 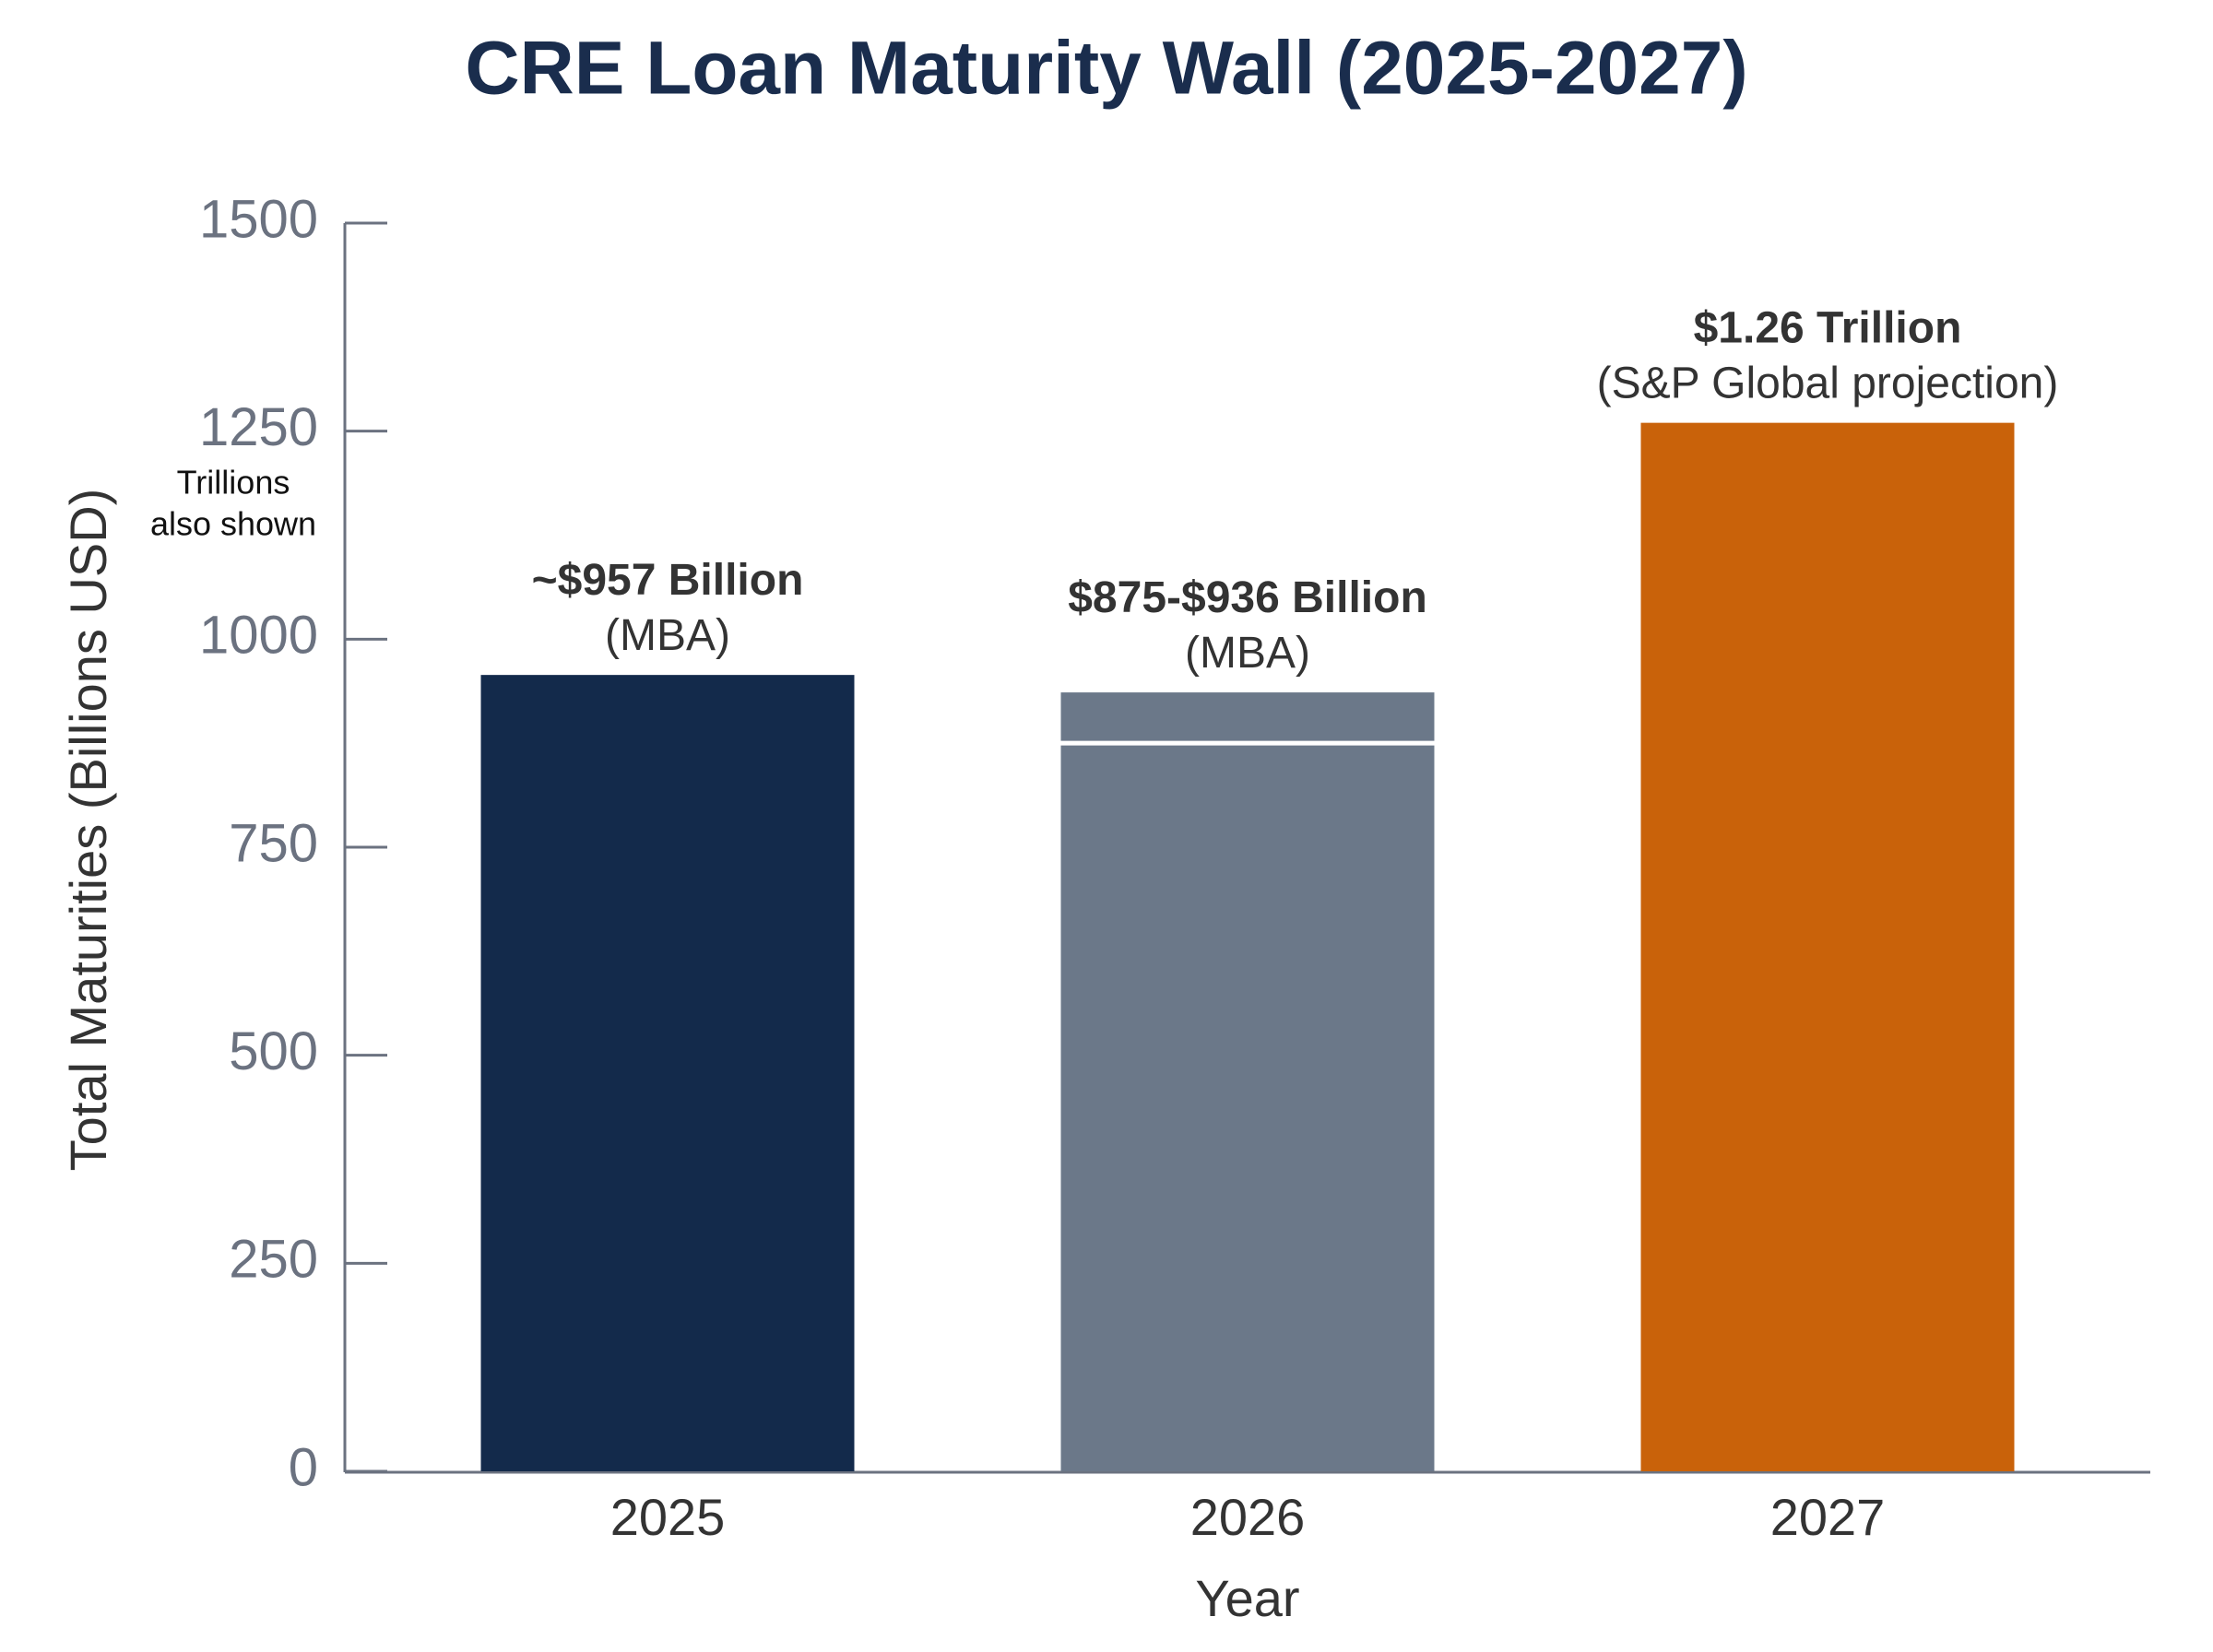 I want to click on x-tick-label: 2026, so click(x=1248, y=1517).